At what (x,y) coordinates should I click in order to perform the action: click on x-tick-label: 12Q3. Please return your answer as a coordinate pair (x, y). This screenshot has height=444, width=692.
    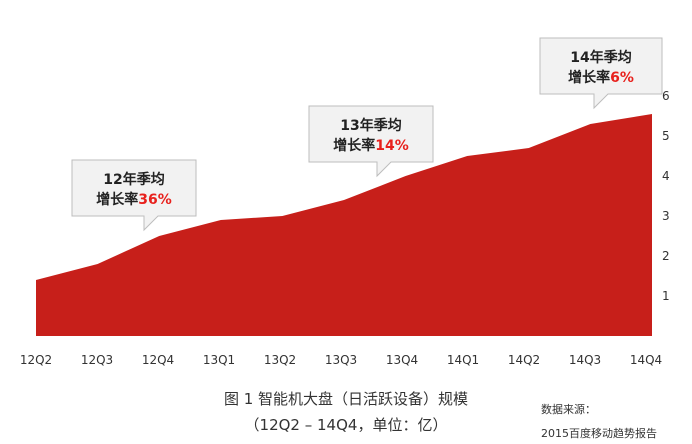
    Looking at the image, I should click on (97, 360).